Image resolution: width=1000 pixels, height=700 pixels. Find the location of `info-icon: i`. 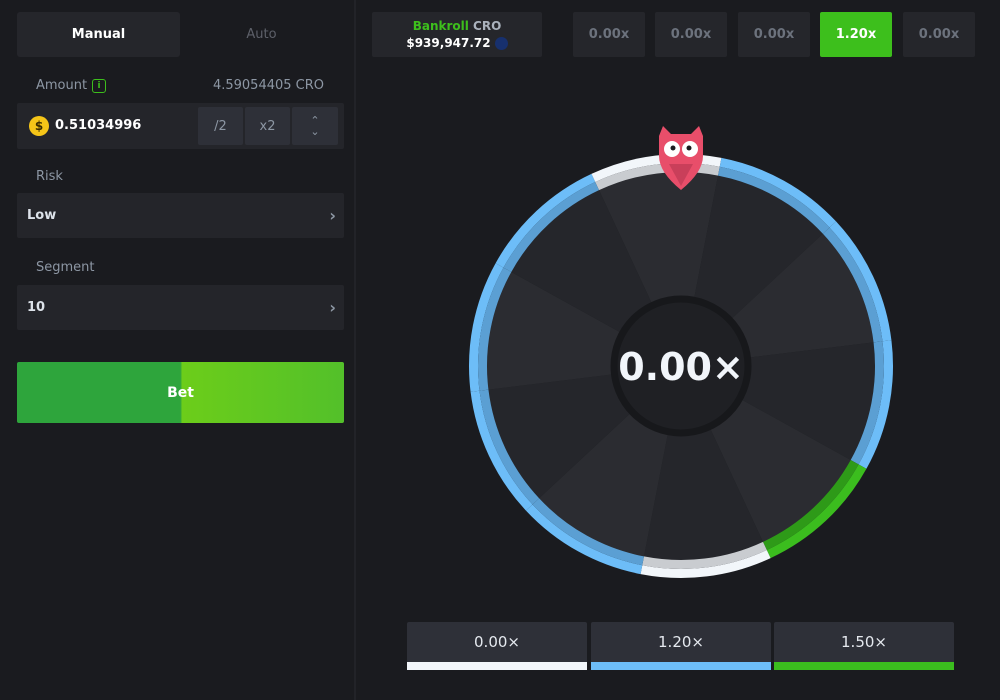

info-icon: i is located at coordinates (99, 85).